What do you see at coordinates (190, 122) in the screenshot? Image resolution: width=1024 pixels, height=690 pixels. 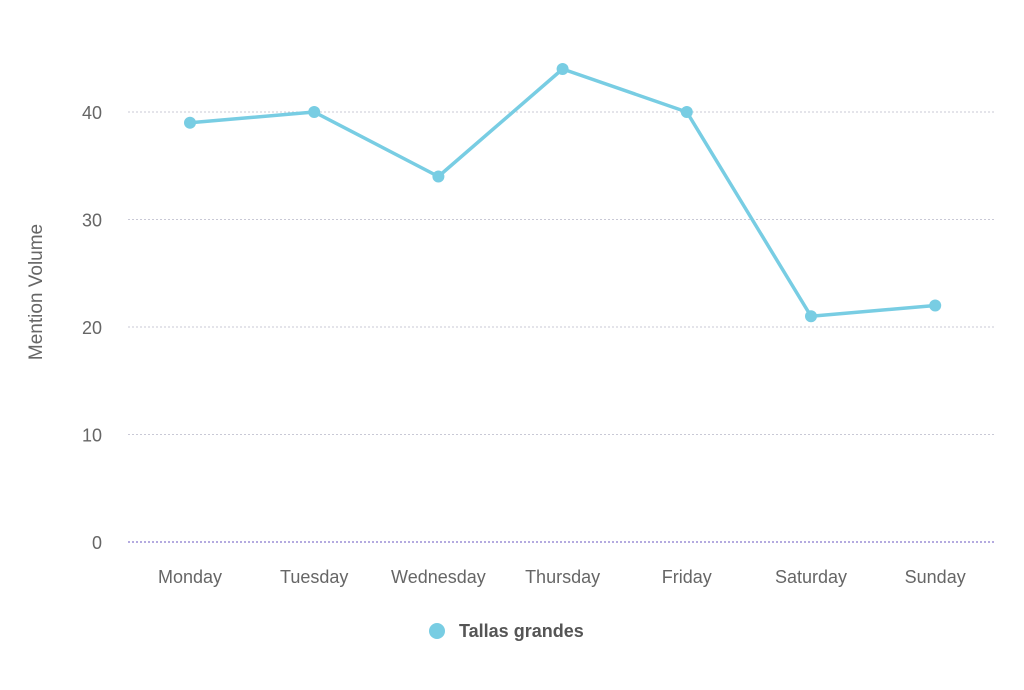 I see `data-point-monday` at bounding box center [190, 122].